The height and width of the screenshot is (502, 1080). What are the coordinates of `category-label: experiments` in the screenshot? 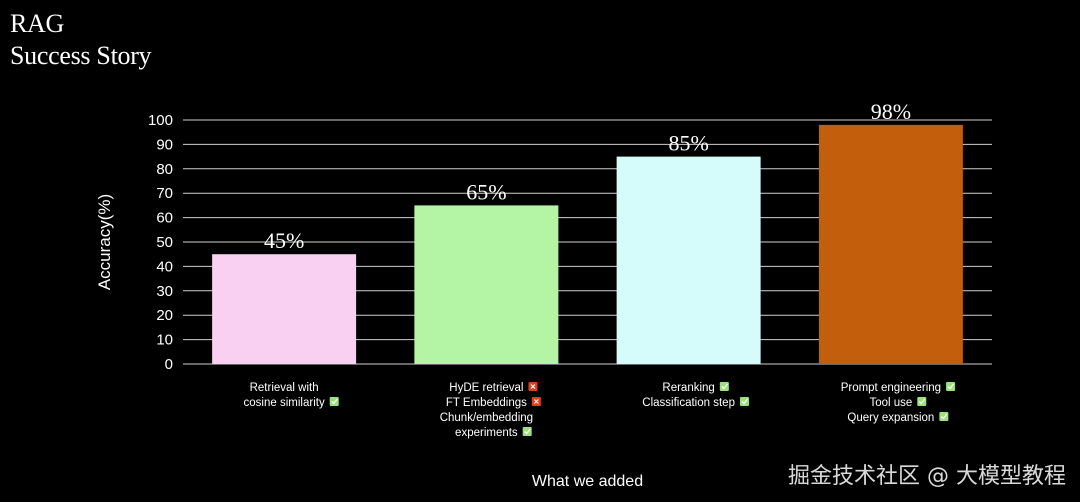 It's located at (486, 433).